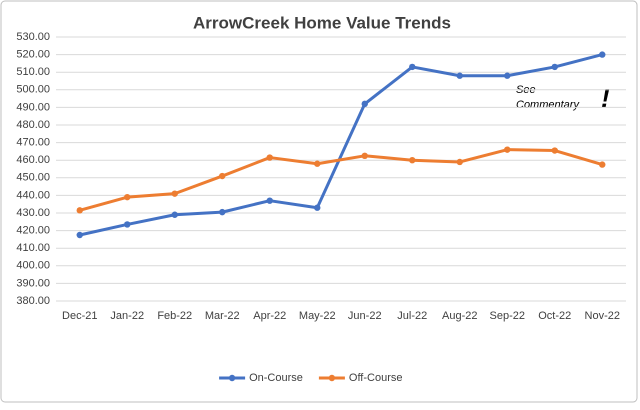 This screenshot has height=410, width=640. Describe the element at coordinates (33, 125) in the screenshot. I see `y-tick-label: 480.00` at that location.